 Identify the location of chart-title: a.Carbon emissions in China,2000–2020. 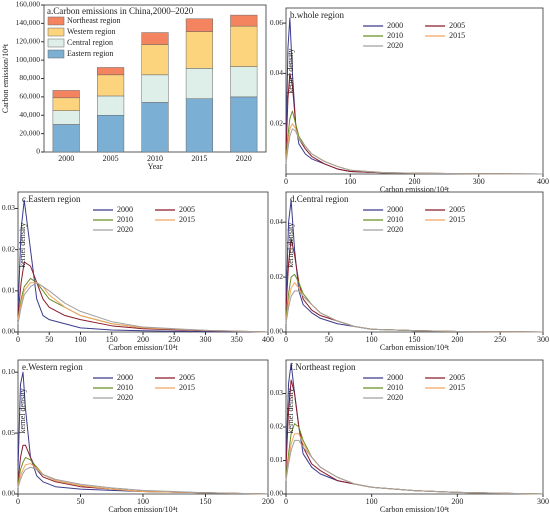
(120, 11).